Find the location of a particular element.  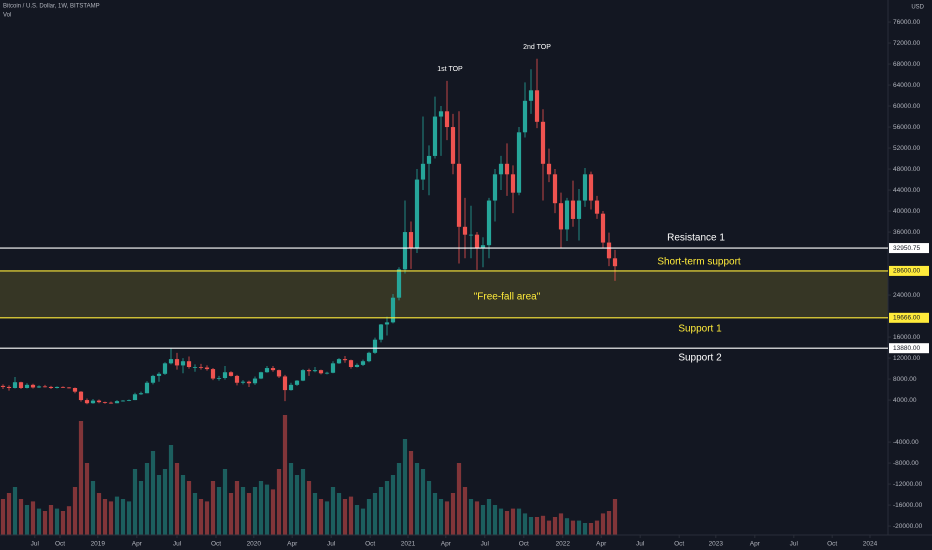

symbol-title: Bitcoin / U.S. Dollar, 1W, BITSTAMP is located at coordinates (51, 7).